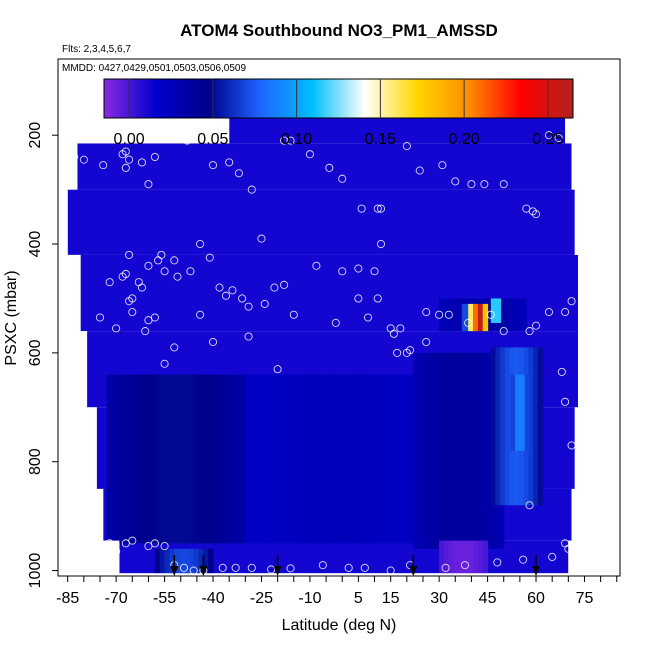 This screenshot has width=650, height=650. Describe the element at coordinates (337, 591) in the screenshot. I see `x-axis: -85 -70 -55 -40 -25 -10 5 15 30 45 60 75` at that location.